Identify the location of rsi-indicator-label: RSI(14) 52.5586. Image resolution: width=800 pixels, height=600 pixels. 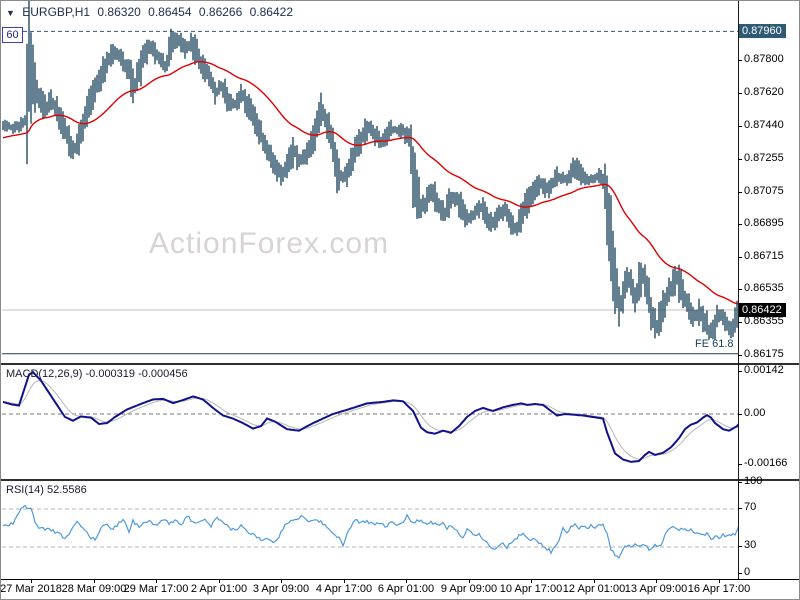
(46, 490).